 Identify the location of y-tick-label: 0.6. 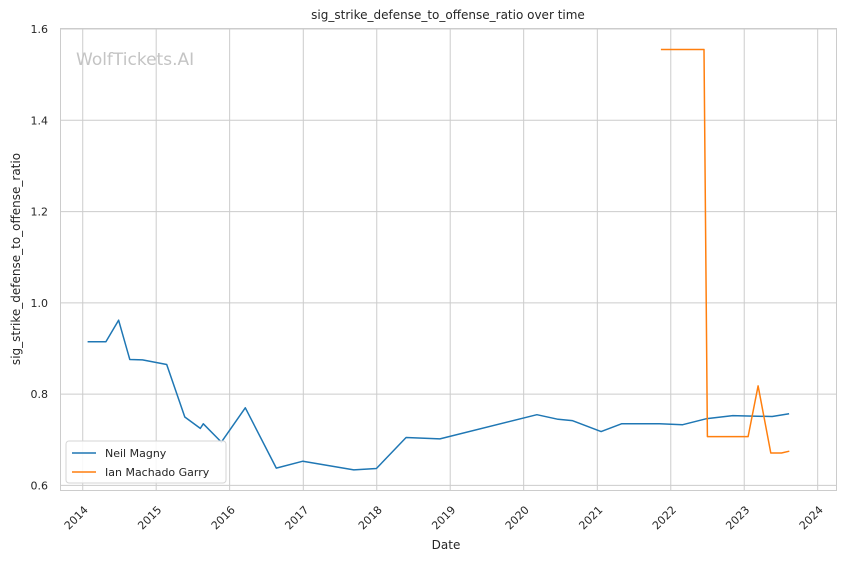
(40, 485).